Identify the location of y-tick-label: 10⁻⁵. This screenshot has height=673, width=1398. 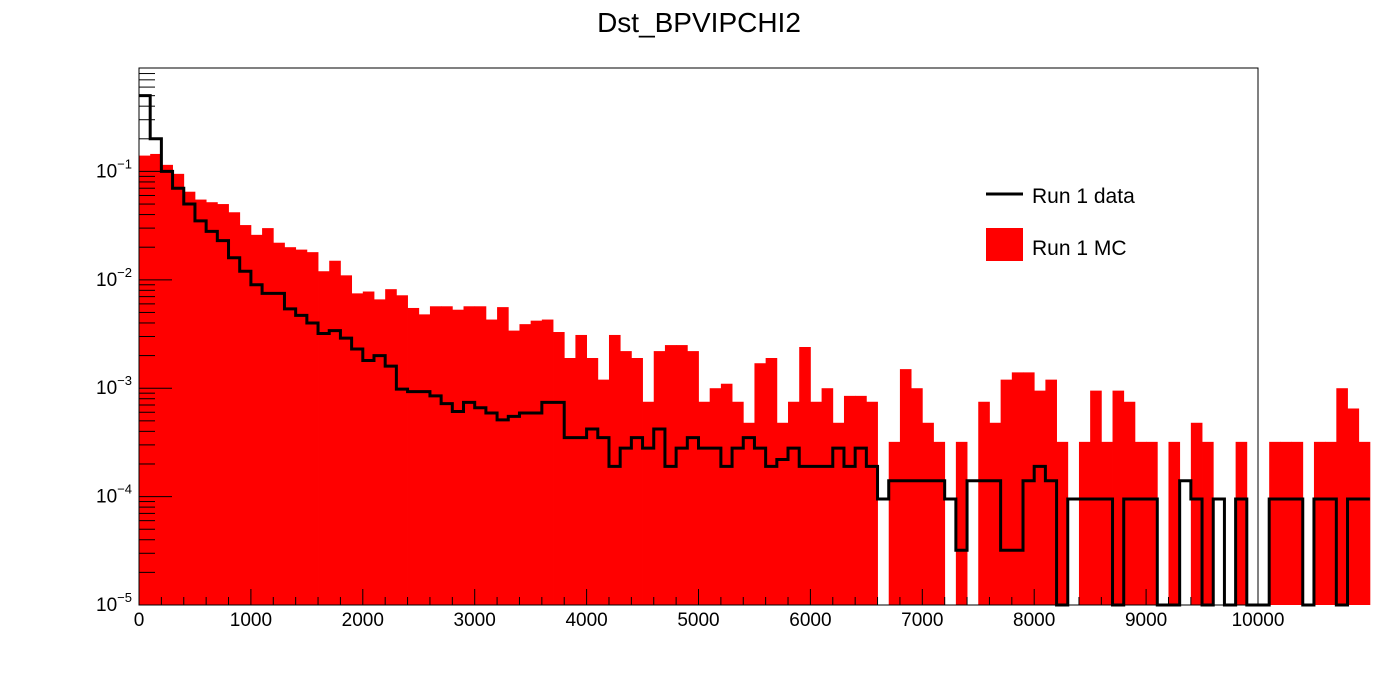
(114, 603).